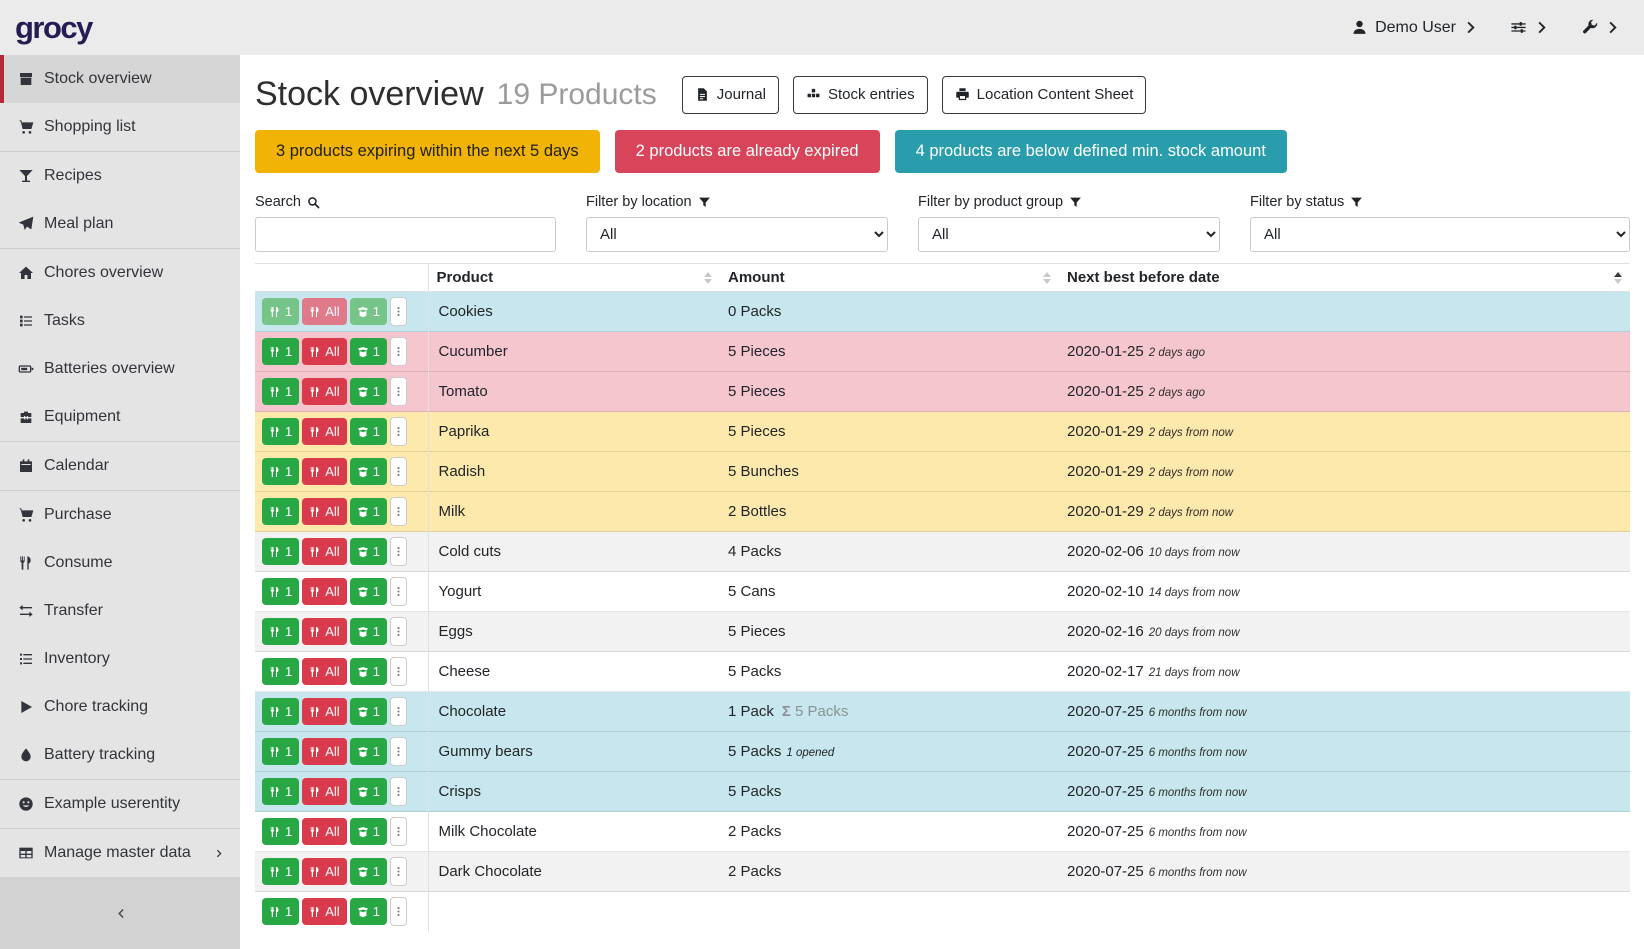  I want to click on utensils-icon, so click(315, 832).